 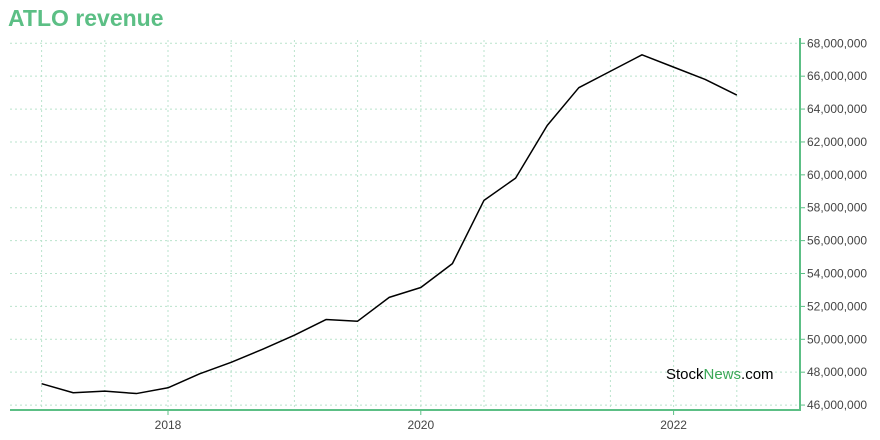 I want to click on y-tick-label: 66,000,000, so click(x=837, y=76).